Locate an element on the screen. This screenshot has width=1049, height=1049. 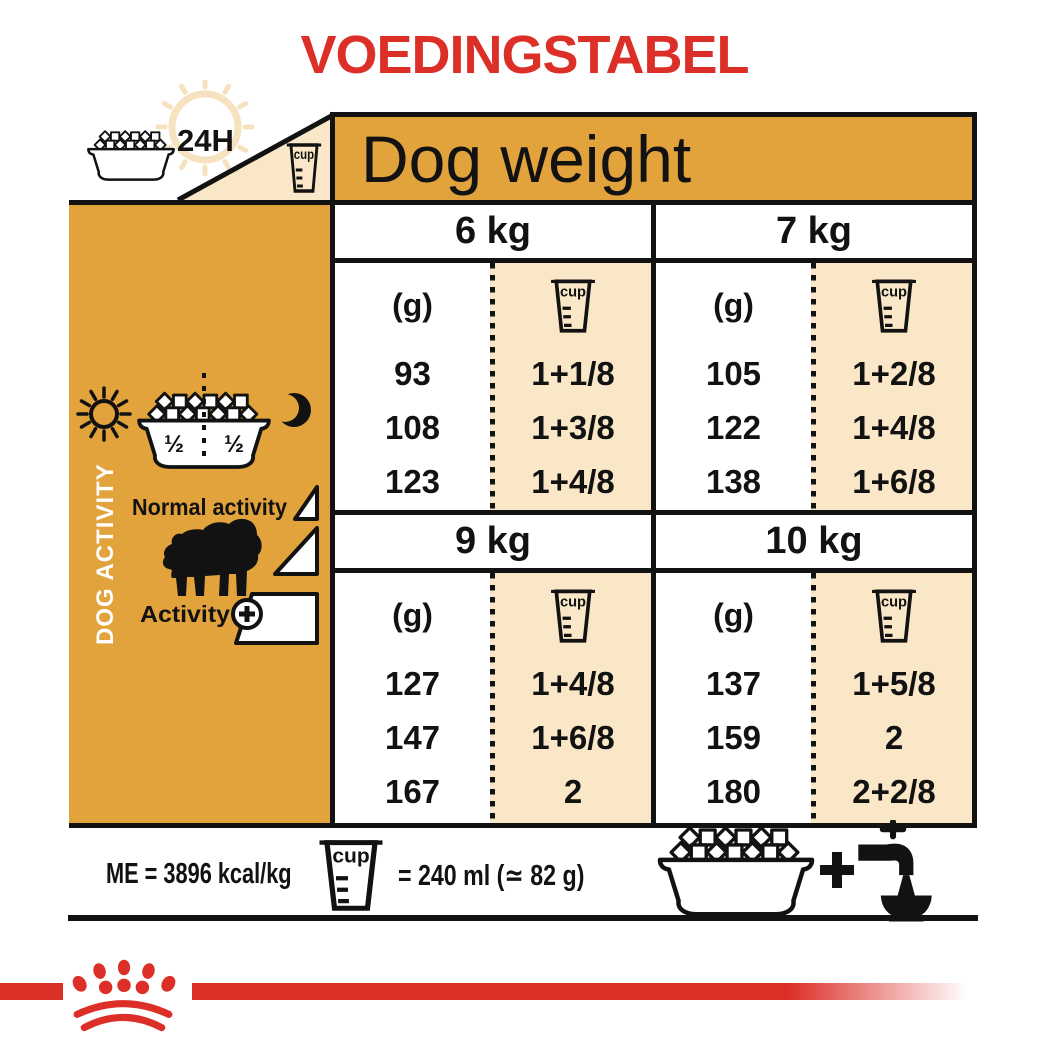
grams-value: 127 is located at coordinates (412, 683).